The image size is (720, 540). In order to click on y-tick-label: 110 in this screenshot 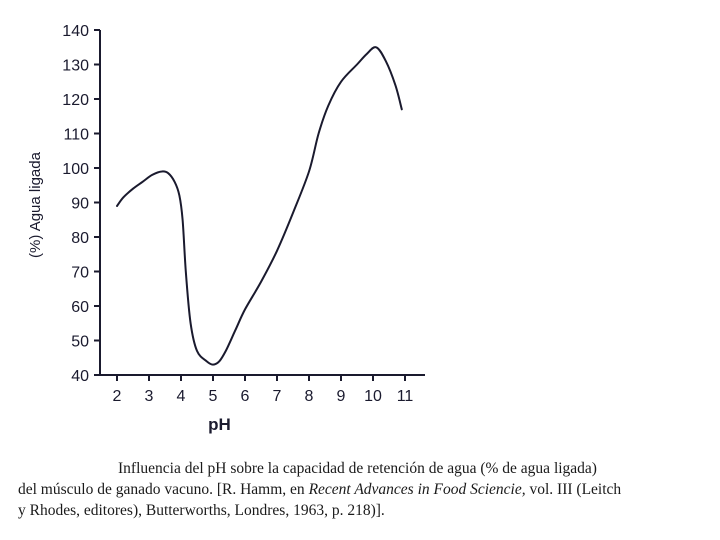, I will do `click(76, 135)`.